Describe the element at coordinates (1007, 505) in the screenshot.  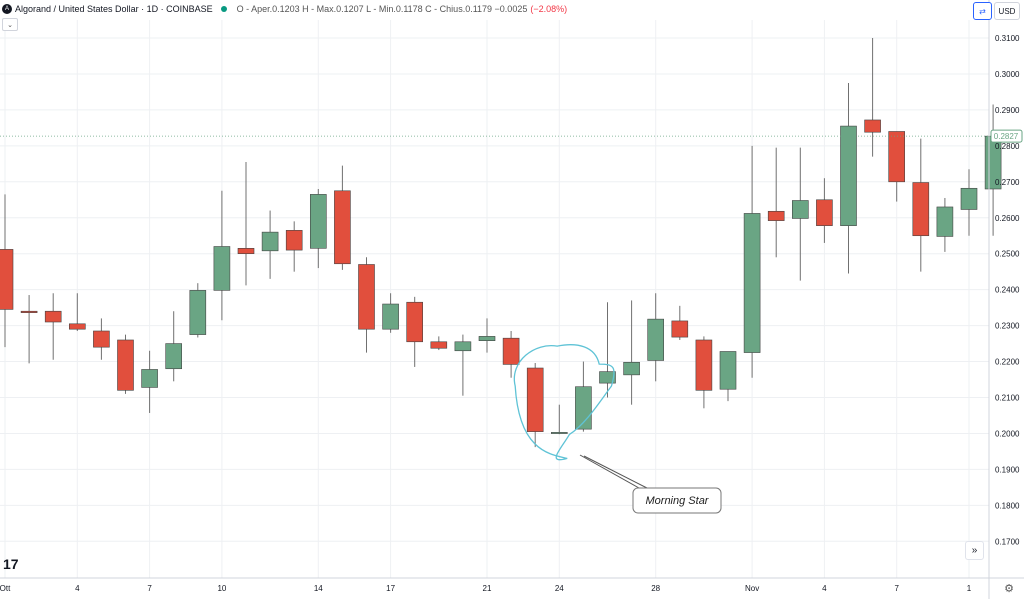
I see `y-tick-label: 0.1800` at that location.